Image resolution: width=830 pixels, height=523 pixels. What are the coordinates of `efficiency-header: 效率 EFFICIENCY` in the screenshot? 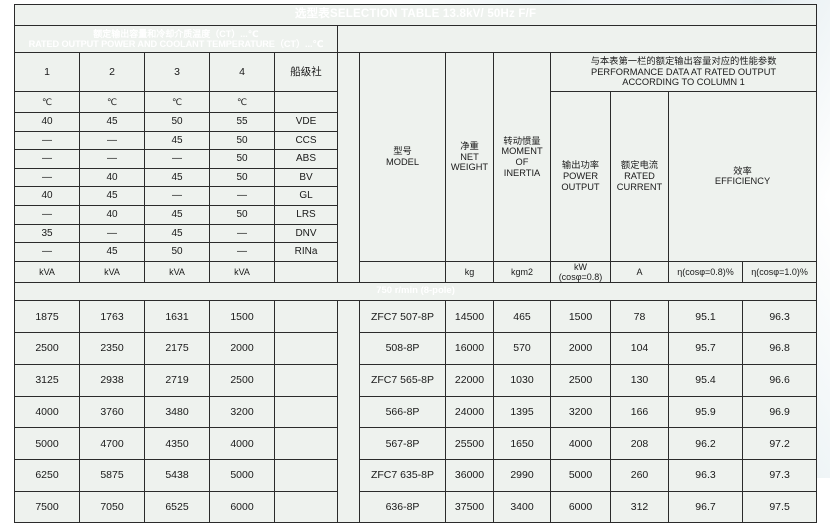 It's located at (742, 176).